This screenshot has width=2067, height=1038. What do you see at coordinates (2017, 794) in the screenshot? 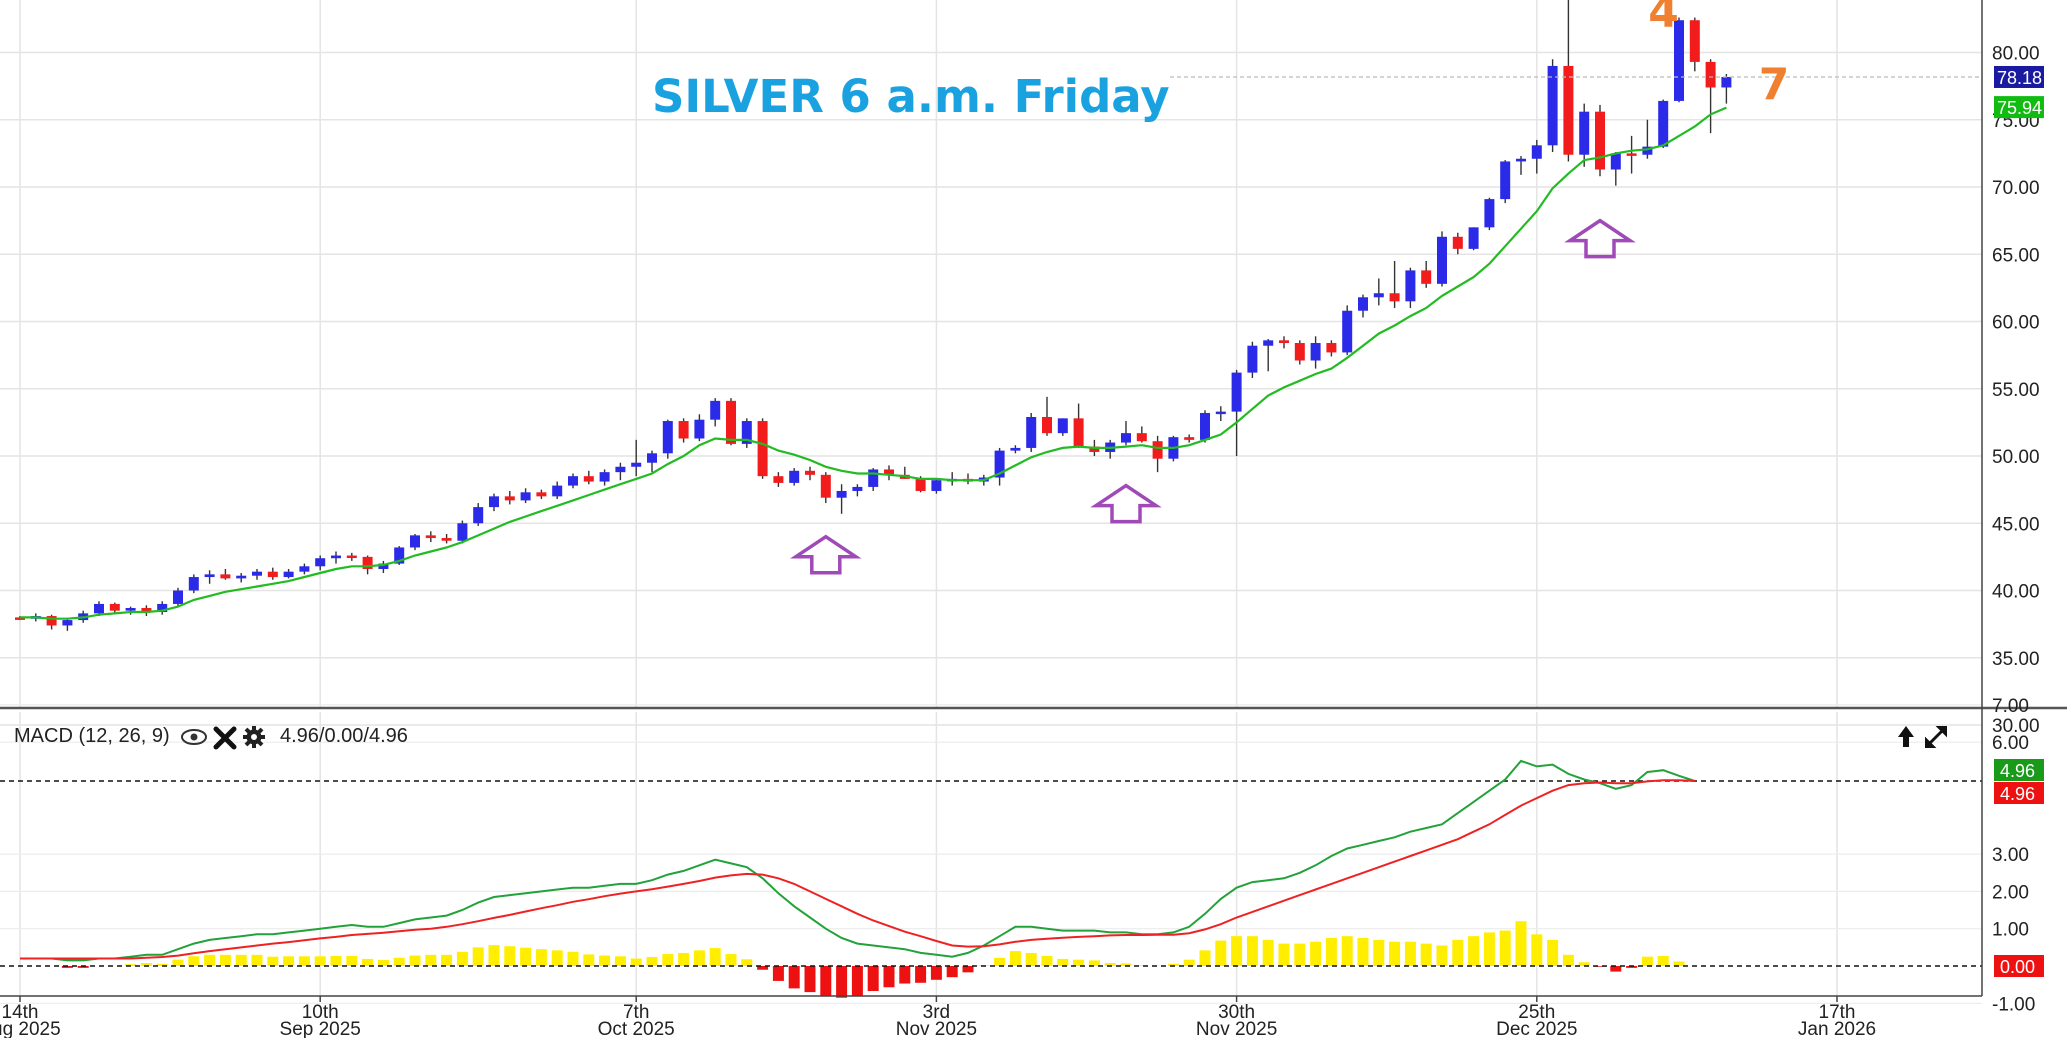
I see `macd-signal-badge-text: 4.96` at bounding box center [2017, 794].